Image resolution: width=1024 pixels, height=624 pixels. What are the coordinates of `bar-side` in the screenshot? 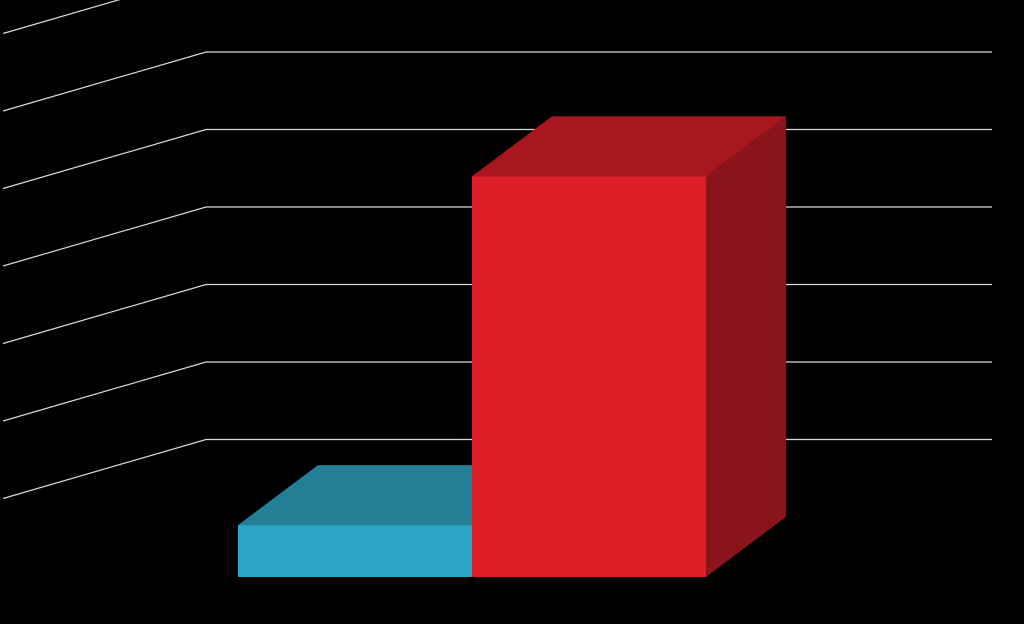 It's located at (746, 346).